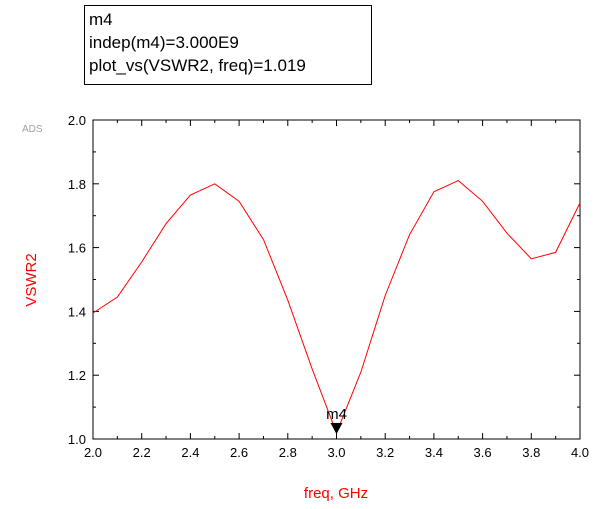  What do you see at coordinates (288, 452) in the screenshot?
I see `x-tick-label: 2.8` at bounding box center [288, 452].